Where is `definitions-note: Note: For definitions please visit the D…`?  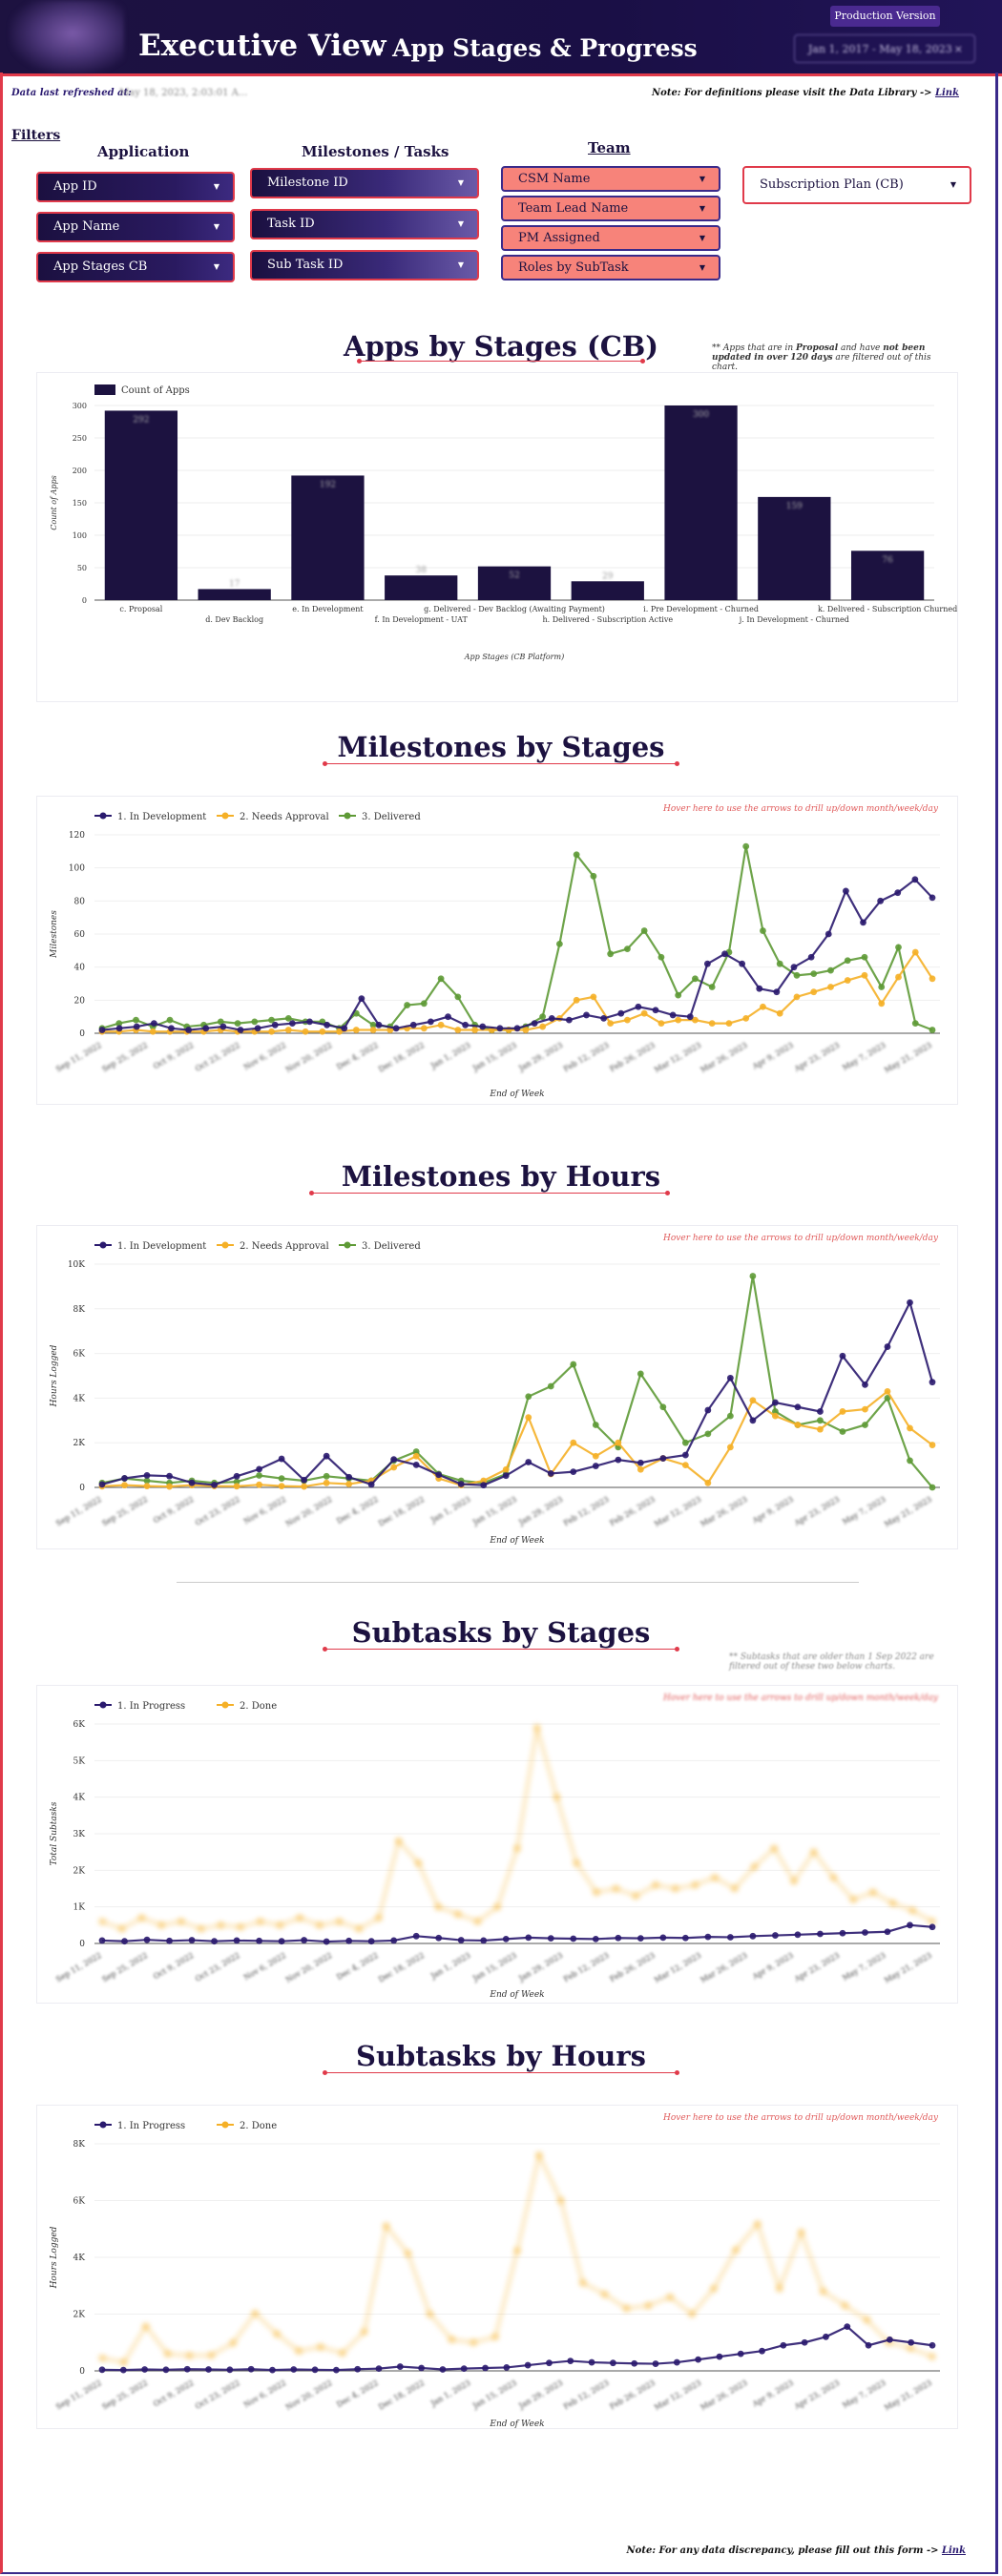 definitions-note: Note: For definitions please visit the D… is located at coordinates (805, 93).